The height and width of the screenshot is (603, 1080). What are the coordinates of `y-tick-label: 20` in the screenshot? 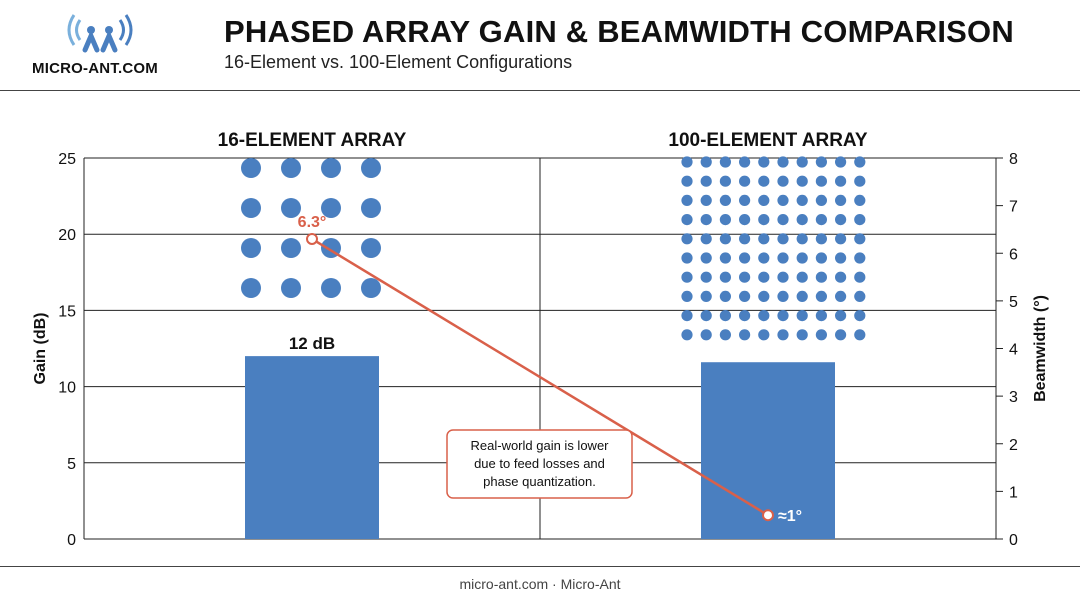 It's located at (67, 235).